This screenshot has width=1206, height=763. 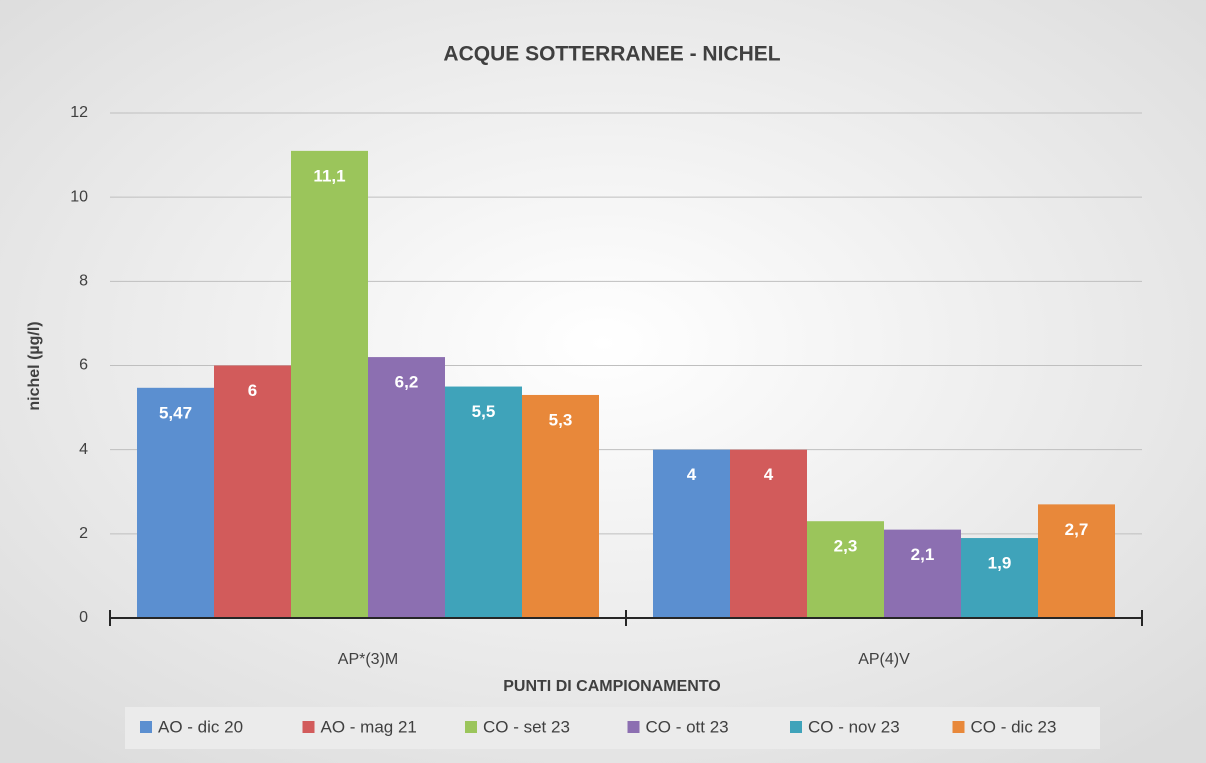 I want to click on legend-label: CO - dic 23, so click(x=1014, y=726).